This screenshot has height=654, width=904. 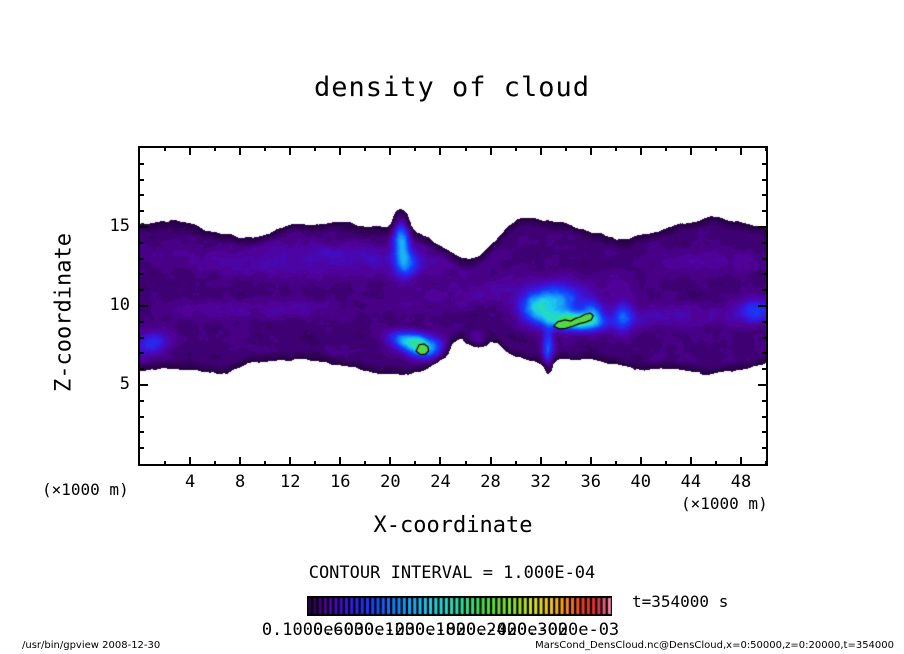 What do you see at coordinates (91, 645) in the screenshot?
I see `footer-command-text: /usr/bin/gpview 2008-12-30` at bounding box center [91, 645].